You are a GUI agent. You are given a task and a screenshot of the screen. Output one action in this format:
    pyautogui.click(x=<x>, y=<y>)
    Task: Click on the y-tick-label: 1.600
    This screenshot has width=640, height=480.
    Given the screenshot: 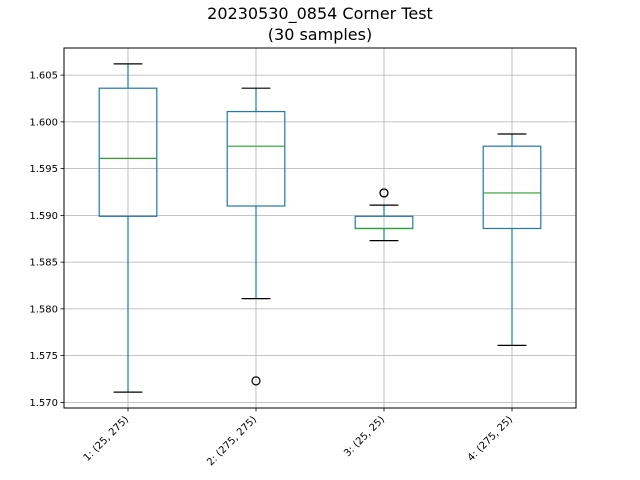 What is the action you would take?
    pyautogui.click(x=43, y=122)
    